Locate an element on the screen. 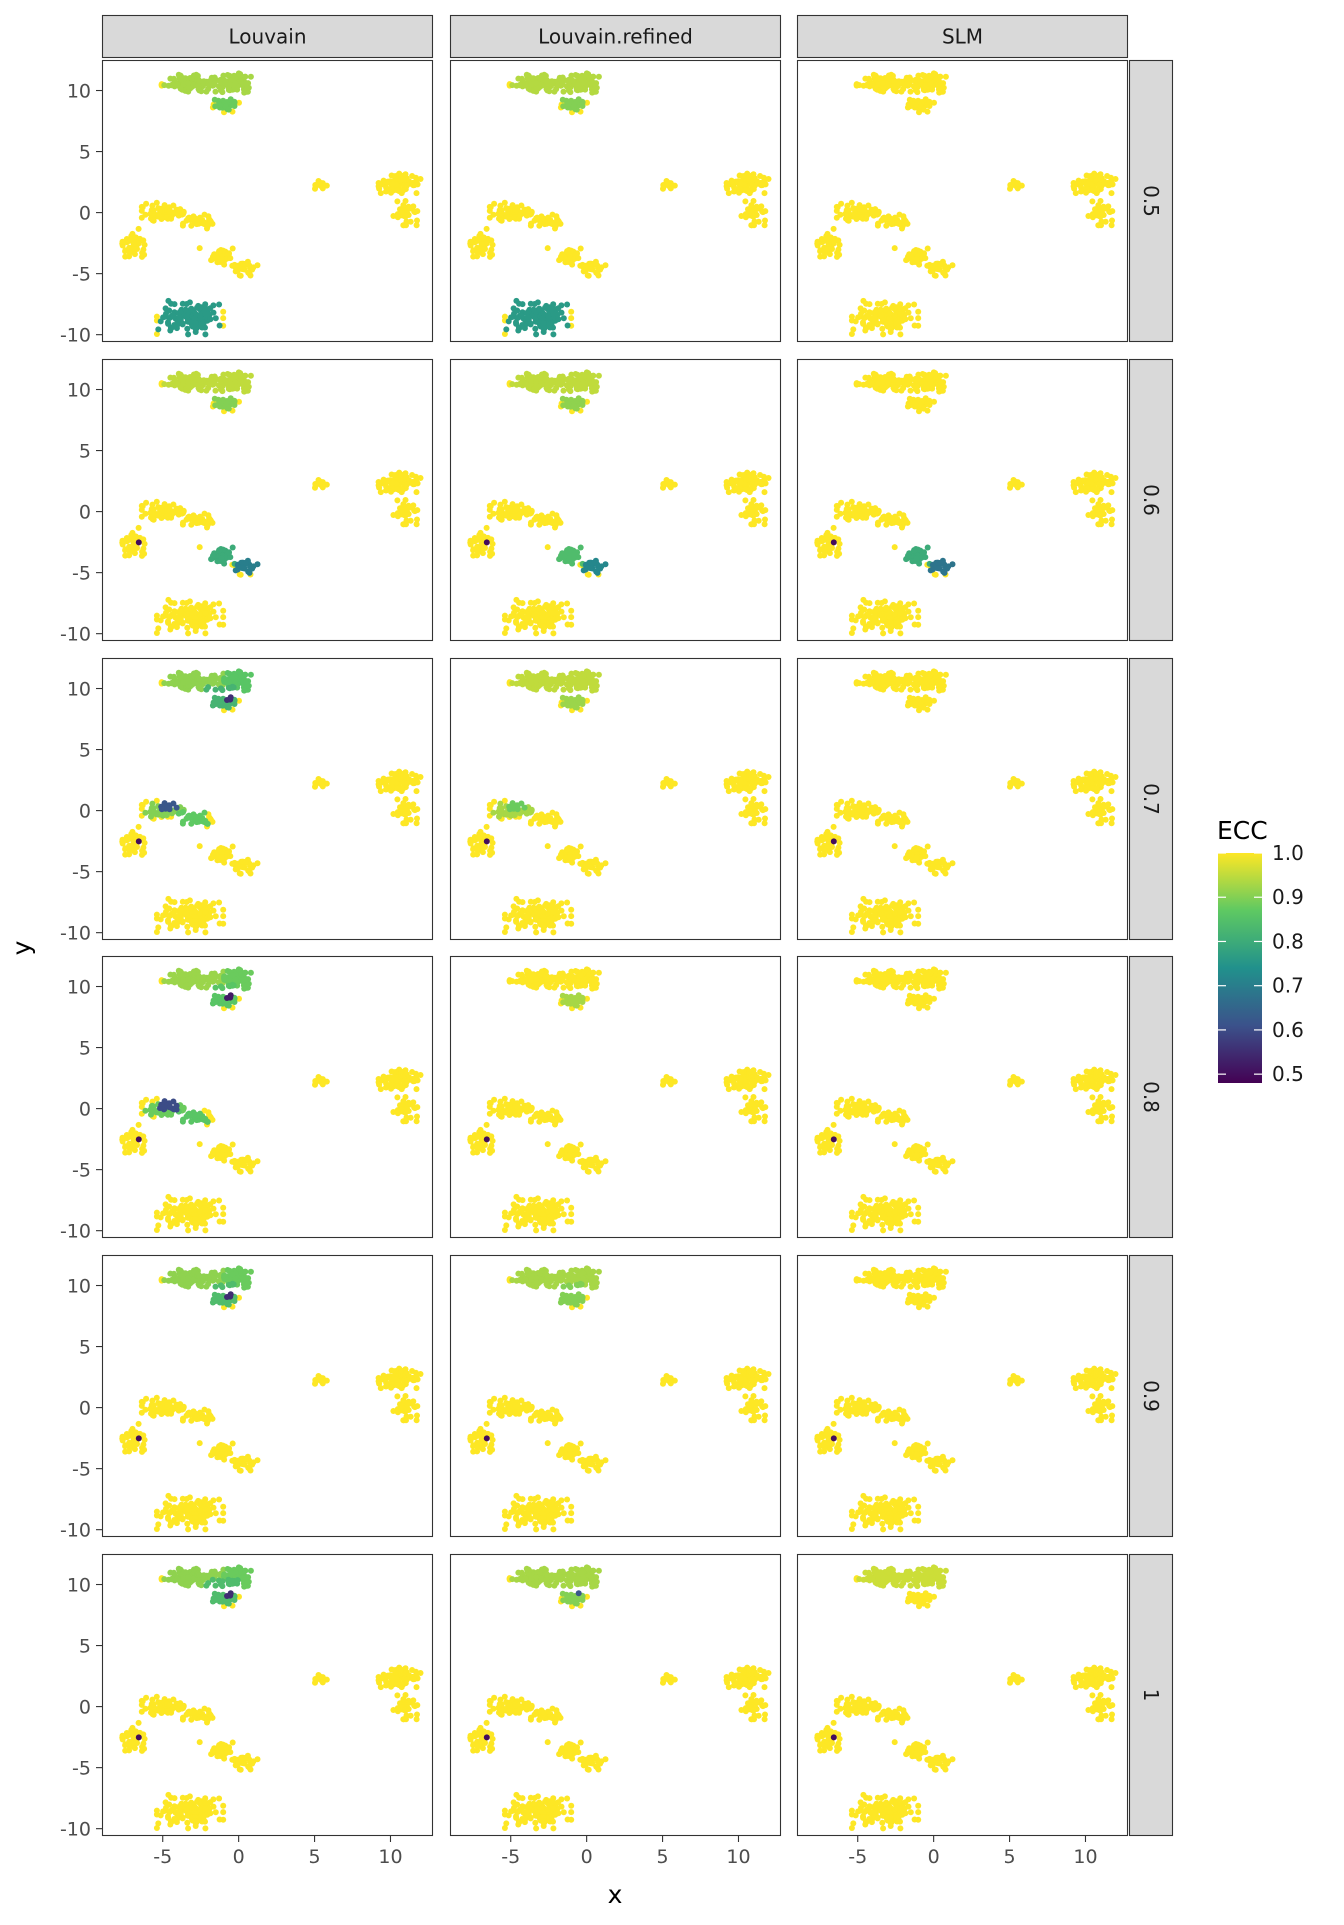  panel-background is located at coordinates (267, 500).